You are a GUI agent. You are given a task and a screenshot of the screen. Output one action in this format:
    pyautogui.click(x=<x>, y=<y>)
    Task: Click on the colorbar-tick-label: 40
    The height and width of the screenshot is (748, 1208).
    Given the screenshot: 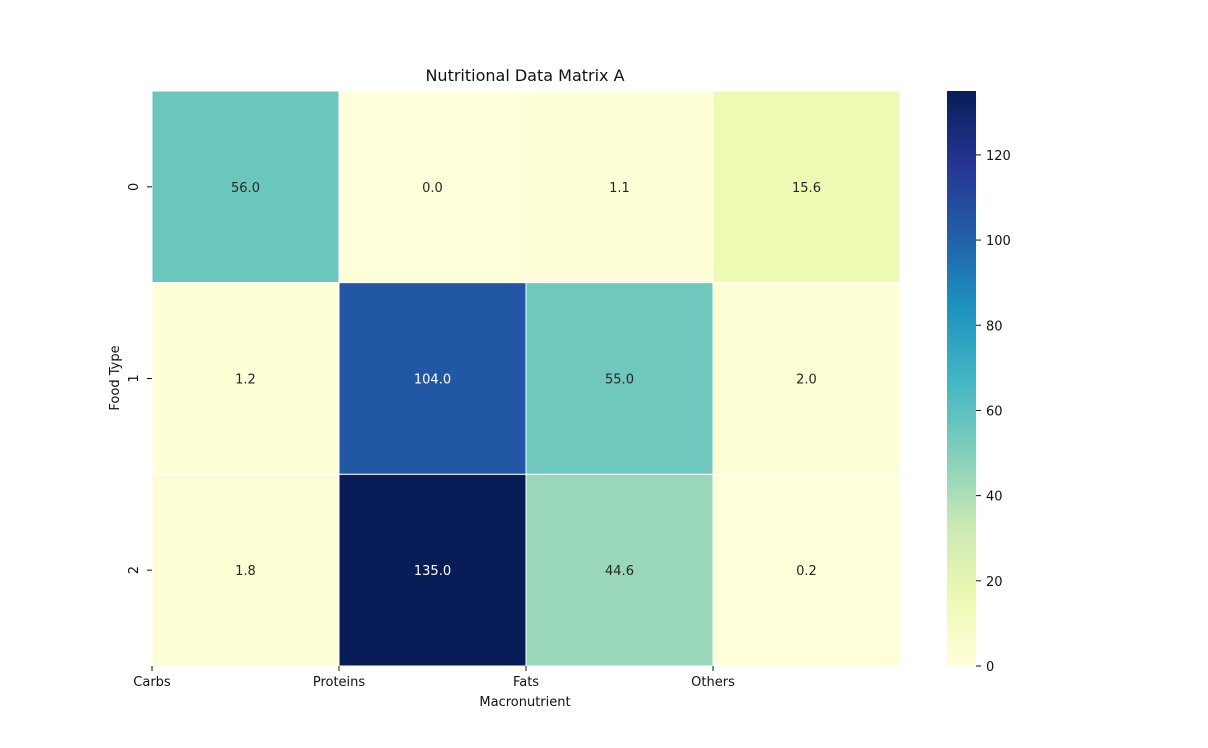 What is the action you would take?
    pyautogui.click(x=994, y=497)
    